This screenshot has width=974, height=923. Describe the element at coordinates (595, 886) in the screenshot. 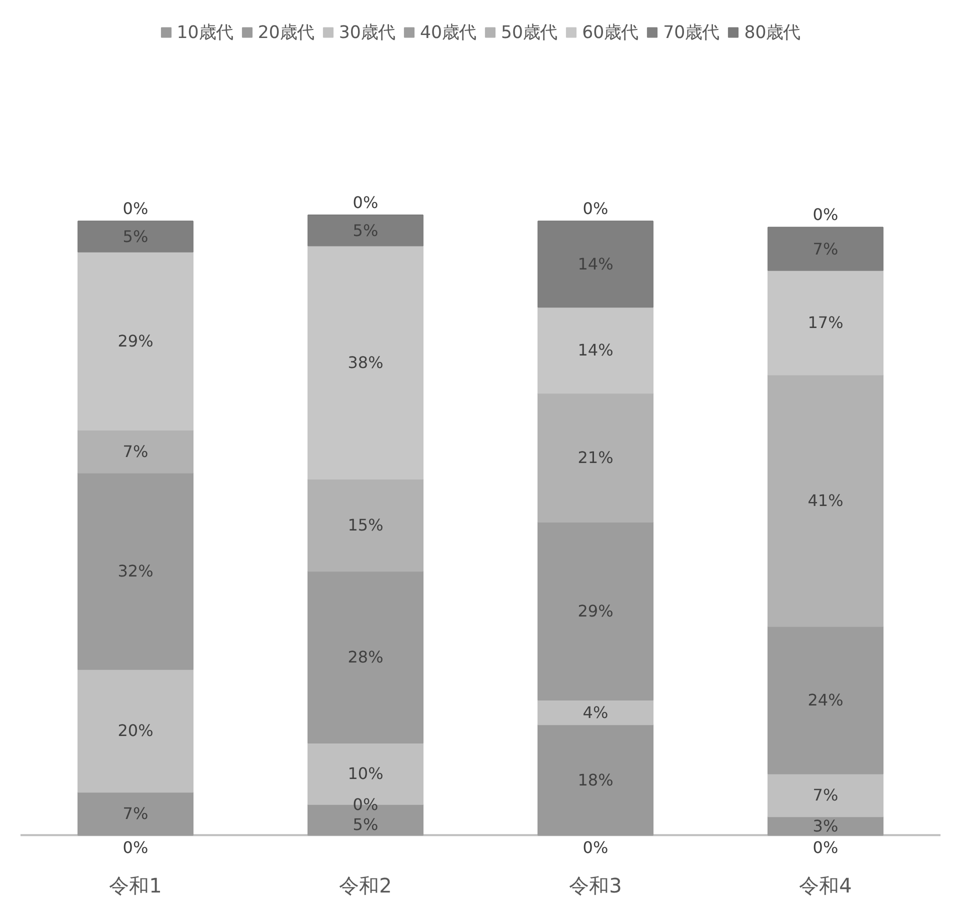

I see `x-tick-label: 令和3` at that location.